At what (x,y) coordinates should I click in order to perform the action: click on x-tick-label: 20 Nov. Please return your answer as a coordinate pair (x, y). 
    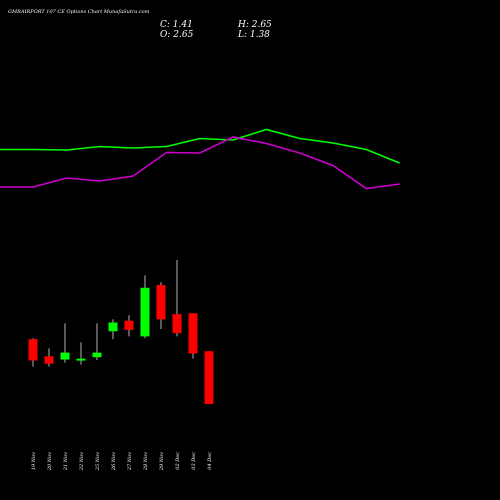
    Looking at the image, I should click on (50, 461).